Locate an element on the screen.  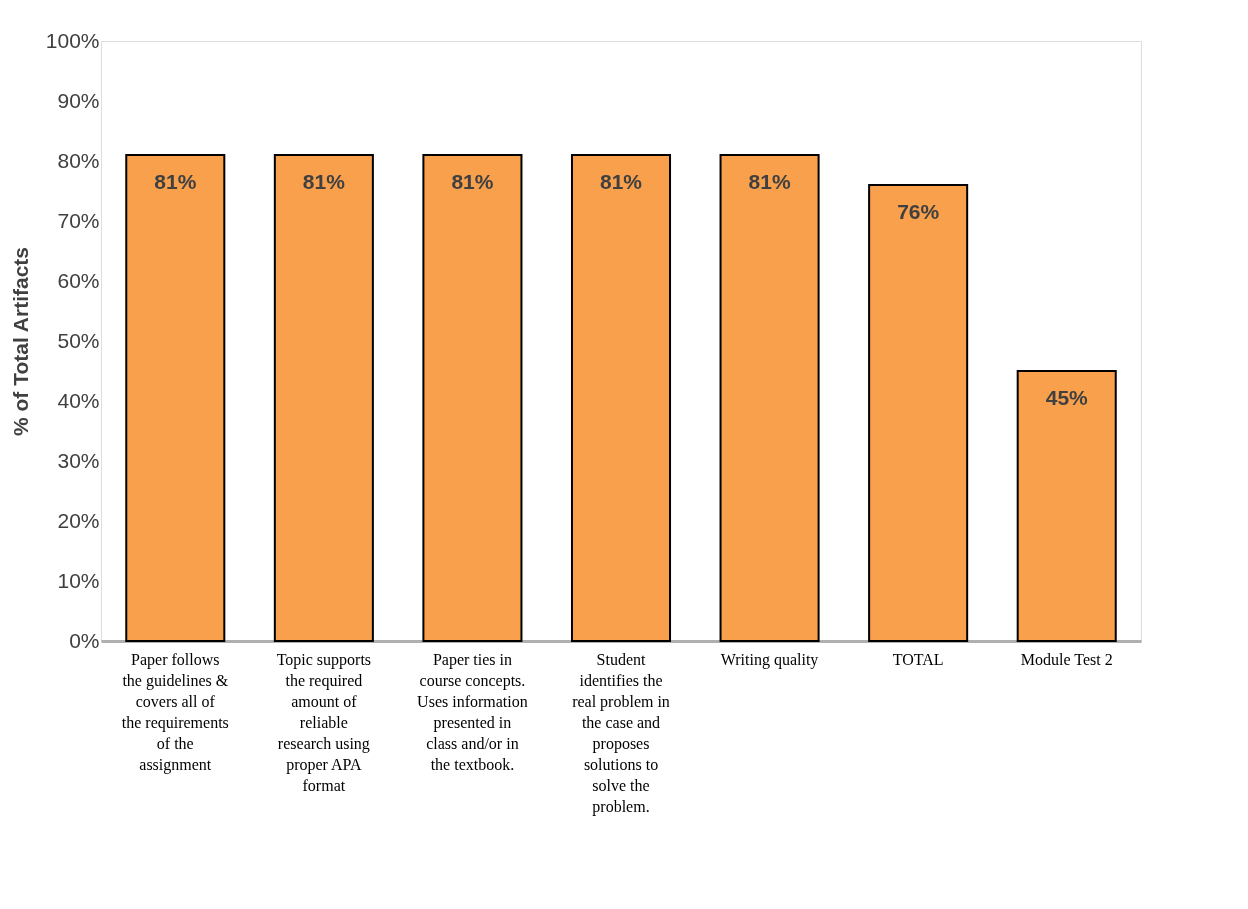
y-tick-label: 80% is located at coordinates (78, 160).